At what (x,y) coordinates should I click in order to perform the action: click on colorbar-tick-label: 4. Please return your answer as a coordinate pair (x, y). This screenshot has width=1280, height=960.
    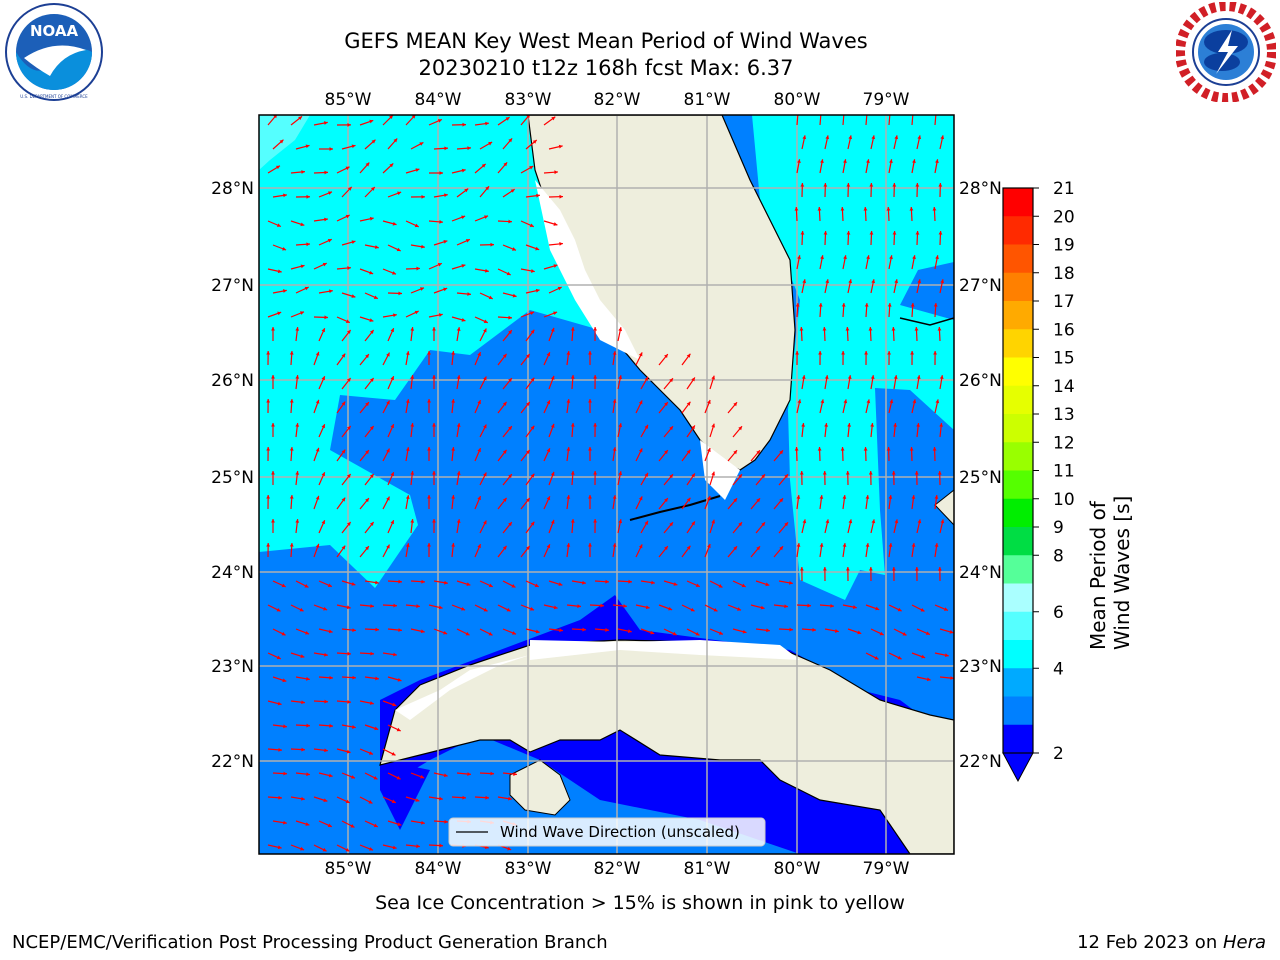
    Looking at the image, I should click on (1058, 669).